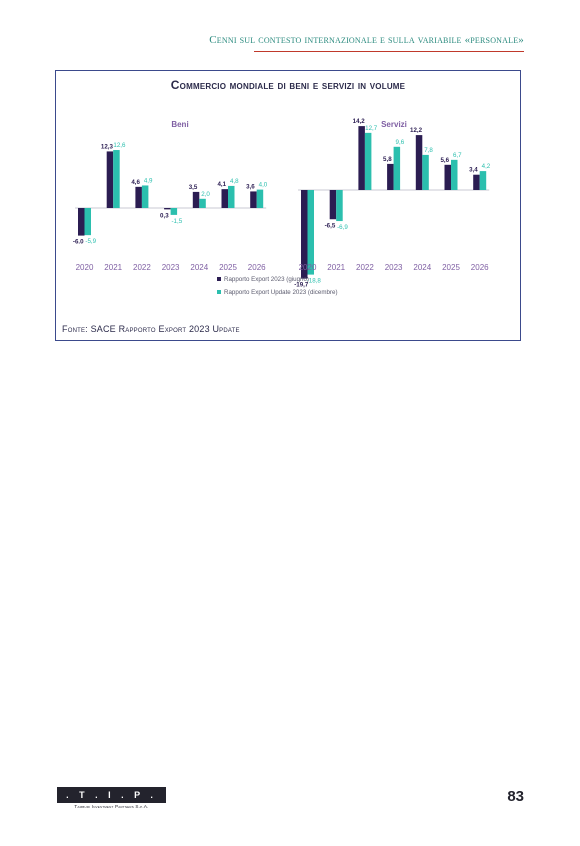  Describe the element at coordinates (164, 215) in the screenshot. I see `data-label-beni-2023-giugno: 0,3` at that location.